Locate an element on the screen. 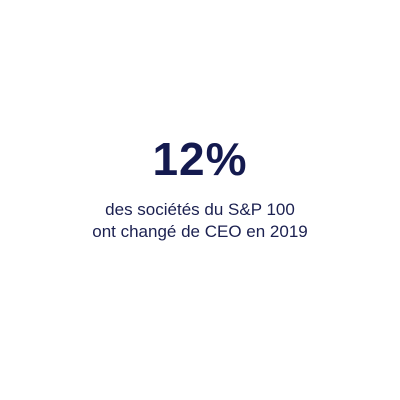 This screenshot has width=400, height=400. stat-caption: des sociétés du S&P 100 is located at coordinates (200, 209).